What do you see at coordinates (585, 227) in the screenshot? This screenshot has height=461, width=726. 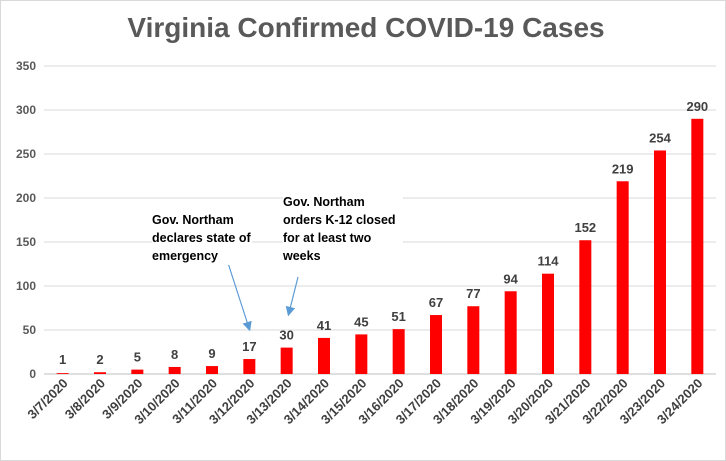 I see `data-label: 152` at bounding box center [585, 227].